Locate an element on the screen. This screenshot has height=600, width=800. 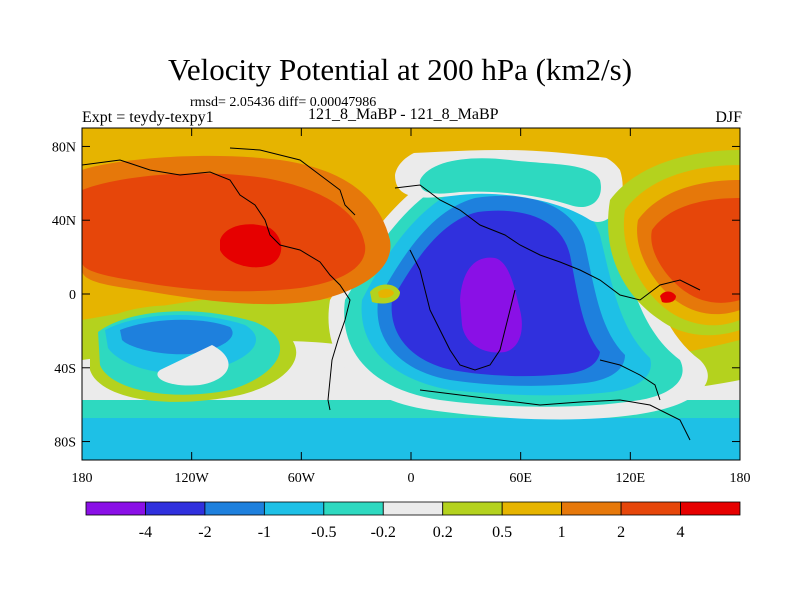
contour-americas-maximum is located at coordinates (251, 246).